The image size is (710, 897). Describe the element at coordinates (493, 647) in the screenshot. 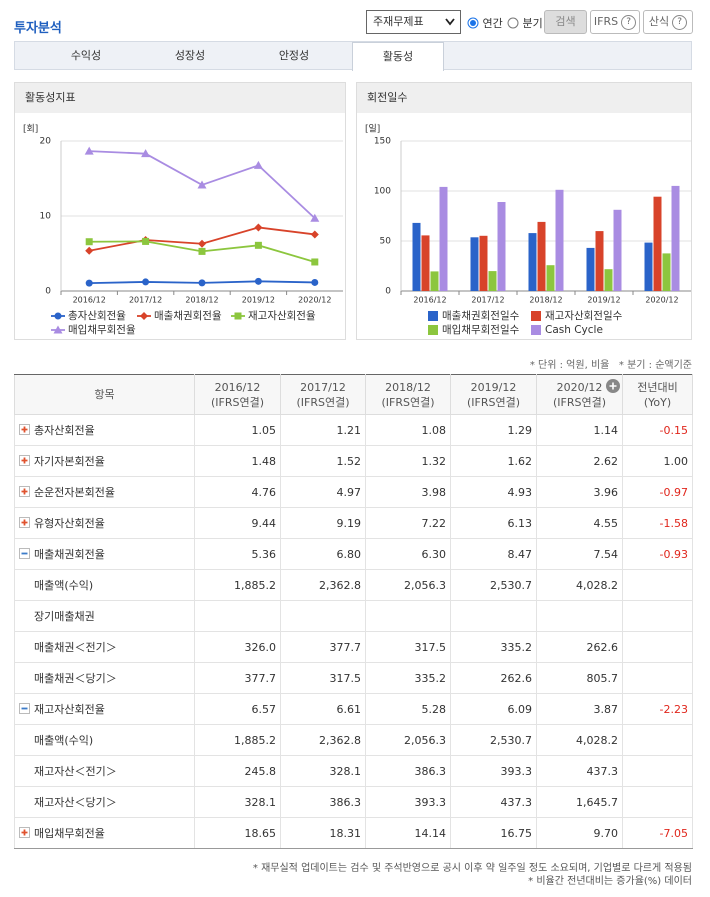

I see `value-cell: 335.2` at that location.